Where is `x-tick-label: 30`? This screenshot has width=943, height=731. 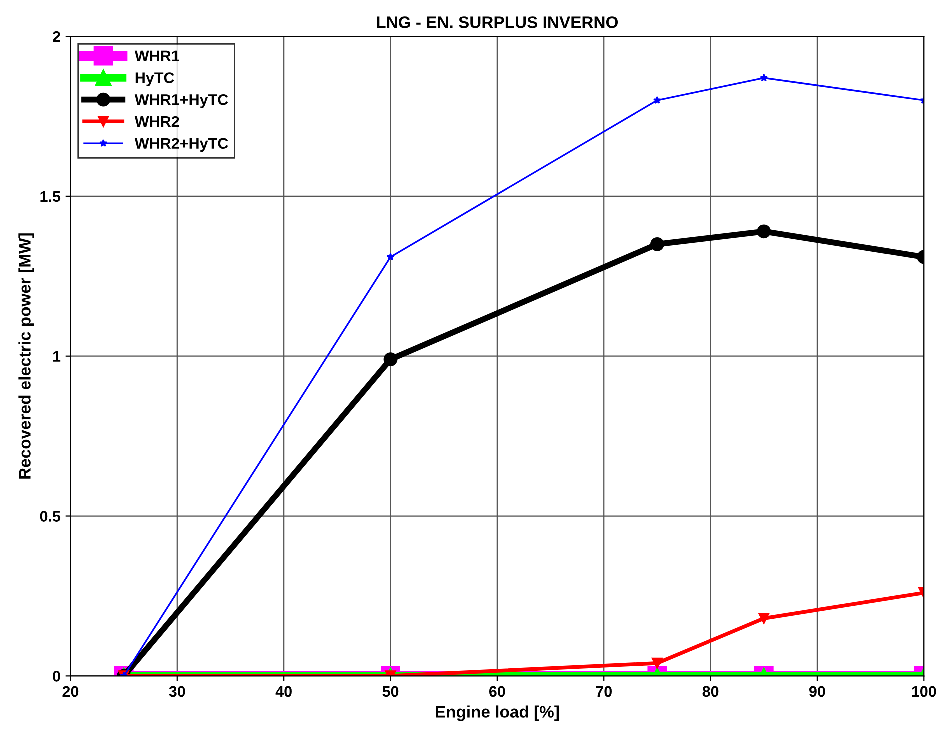 x-tick-label: 30 is located at coordinates (177, 692).